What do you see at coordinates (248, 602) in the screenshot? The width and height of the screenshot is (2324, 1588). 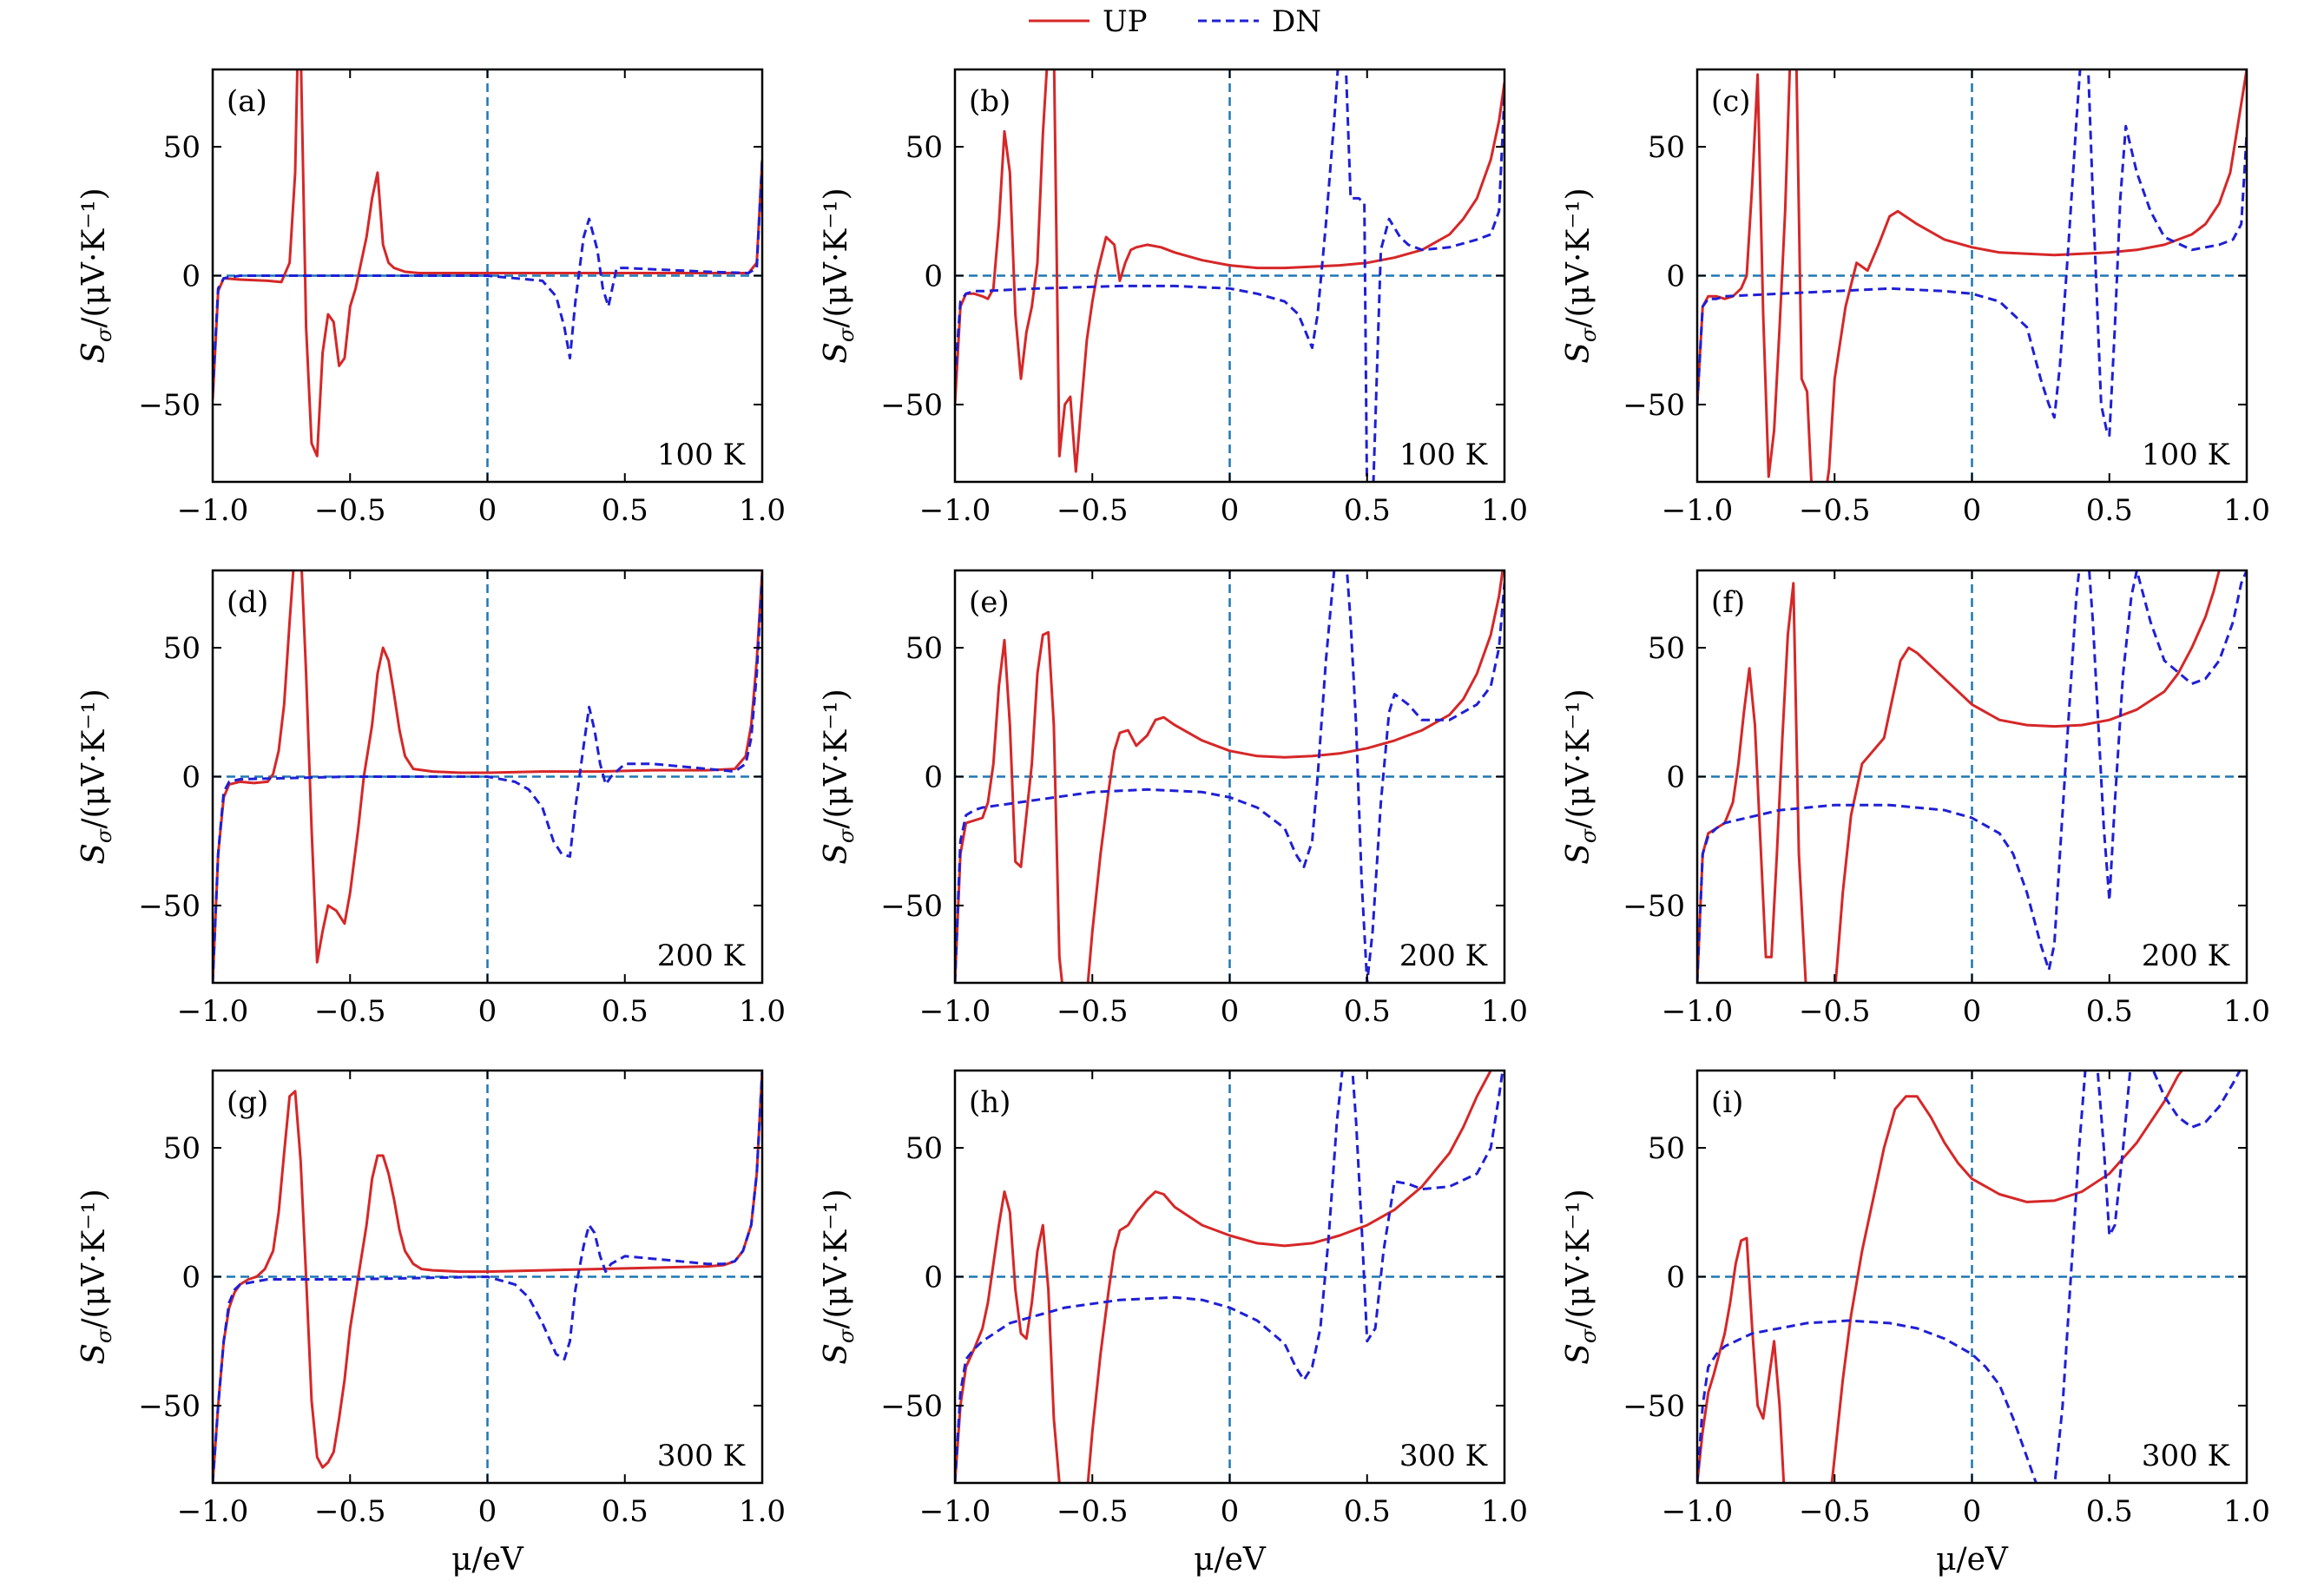 I see `panel-tag: (d)` at bounding box center [248, 602].